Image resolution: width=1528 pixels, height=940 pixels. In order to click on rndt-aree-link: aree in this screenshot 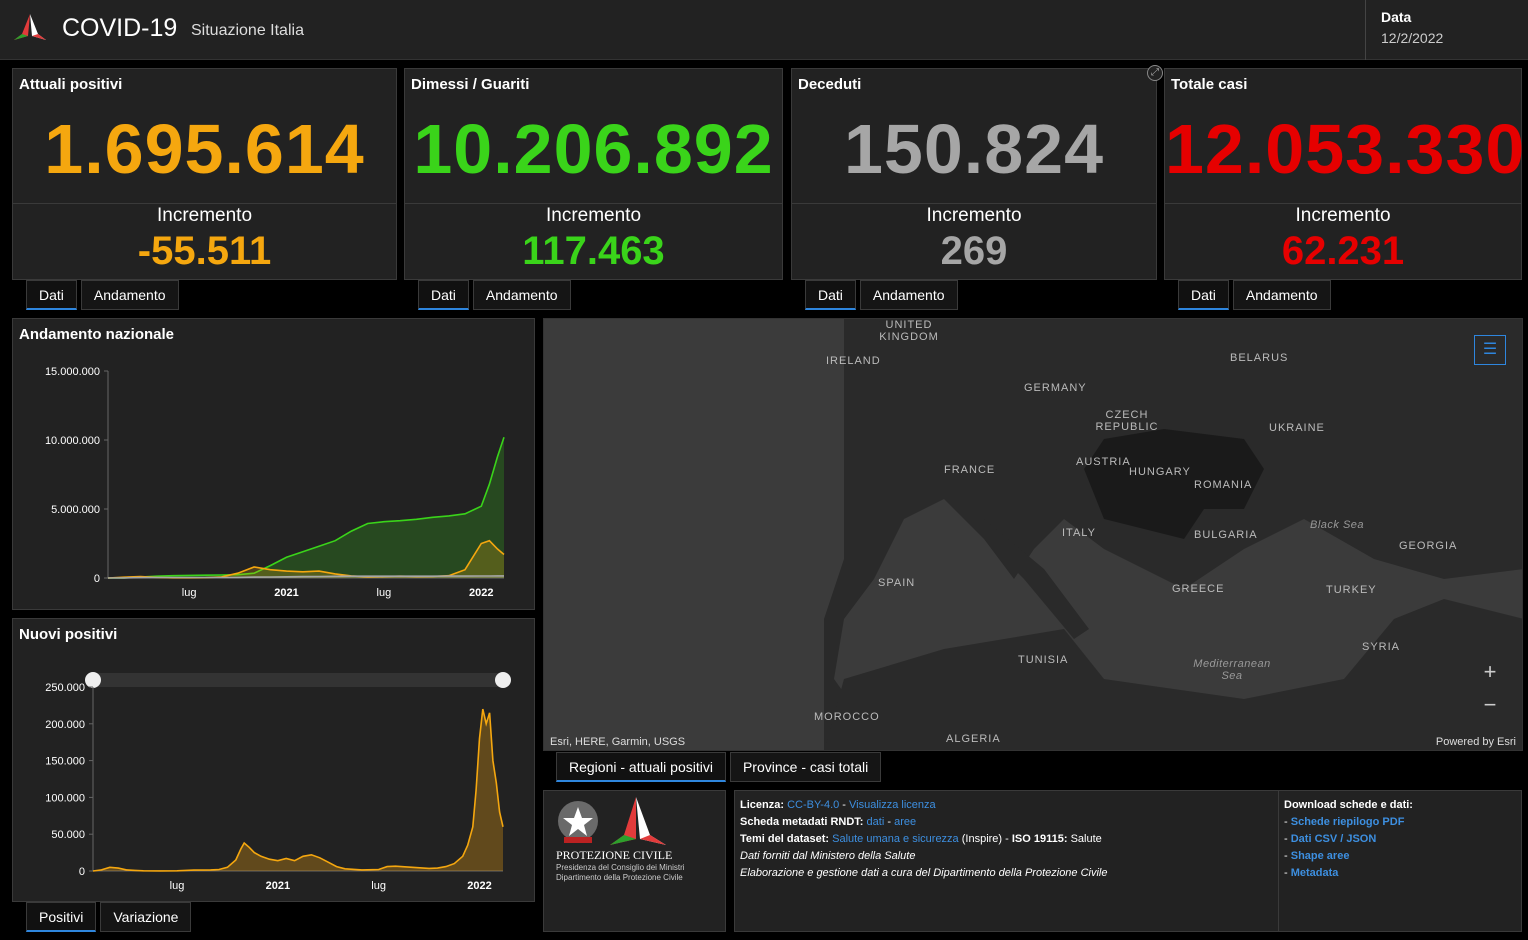, I will do `click(905, 822)`.